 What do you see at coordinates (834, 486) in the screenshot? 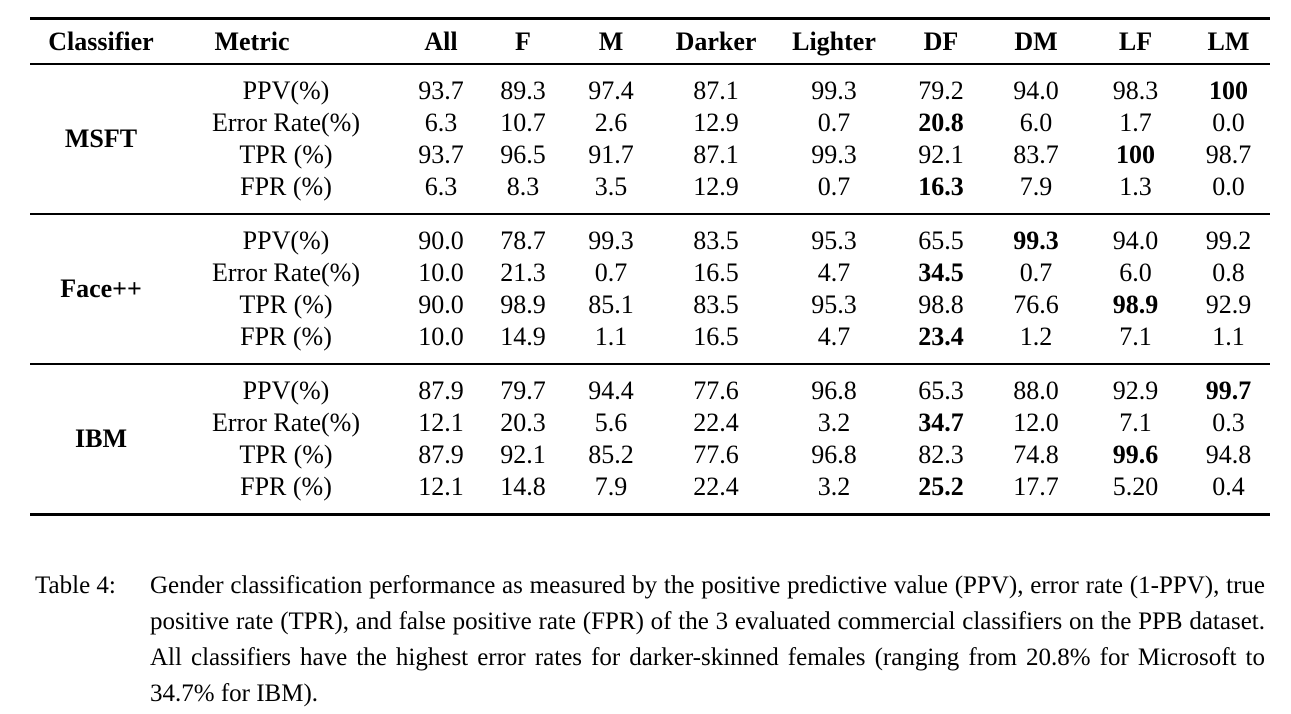
I see `value-cell: 3.2` at bounding box center [834, 486].